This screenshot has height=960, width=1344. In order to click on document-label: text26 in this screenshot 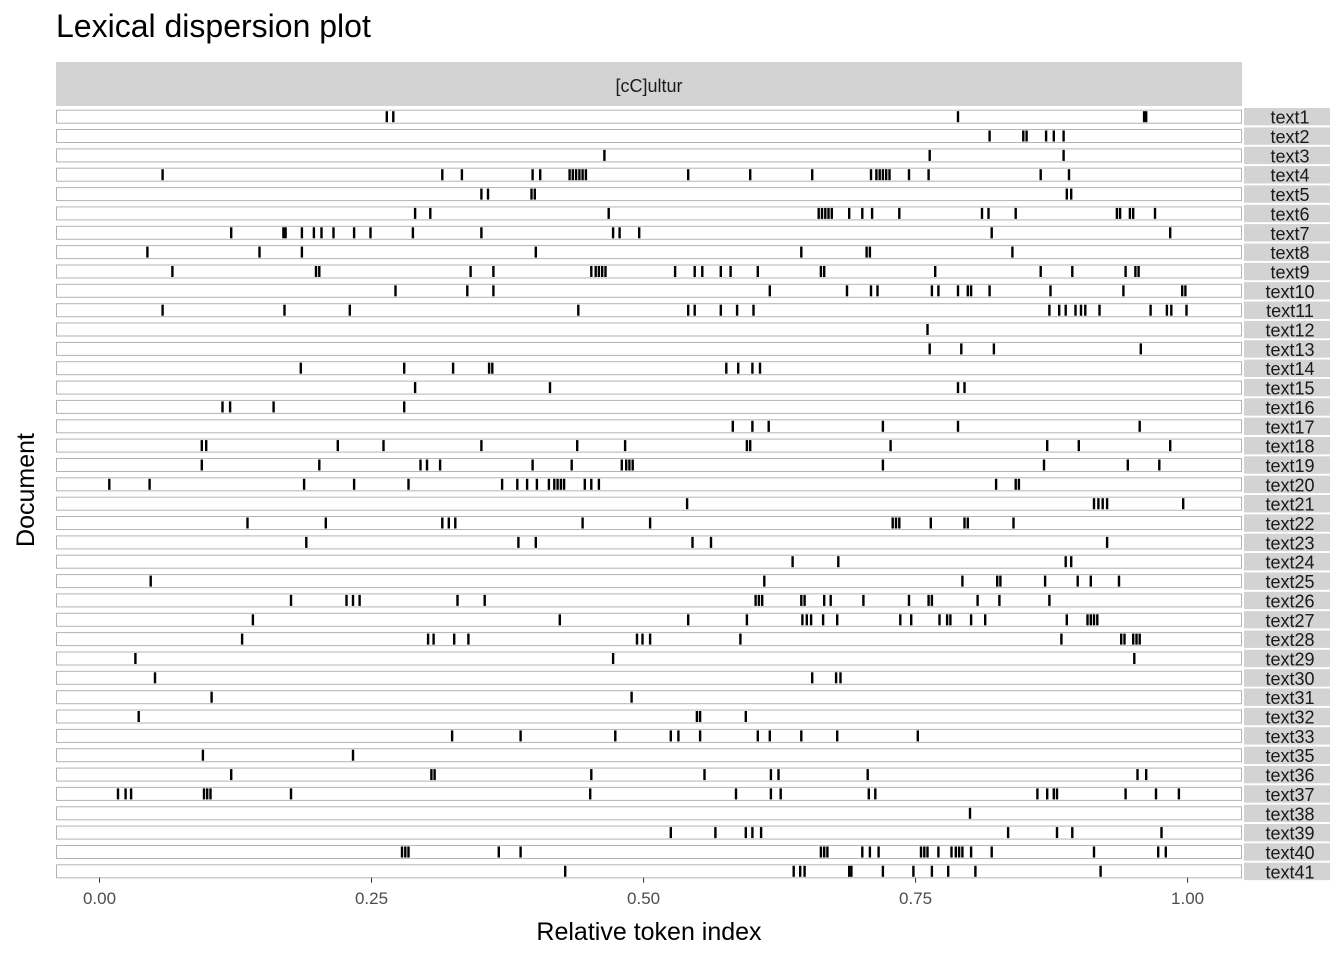, I will do `click(1289, 601)`.